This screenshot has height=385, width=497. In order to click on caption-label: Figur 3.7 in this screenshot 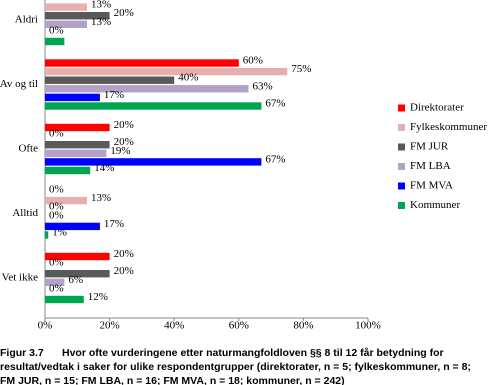, I will do `click(22, 353)`.